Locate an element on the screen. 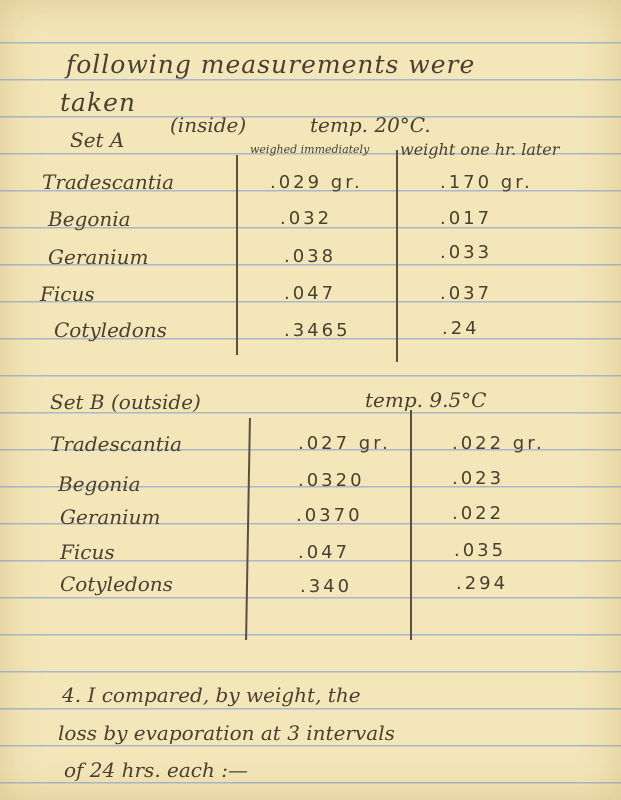  set-a-temp: temp. 20°C. is located at coordinates (370, 125).